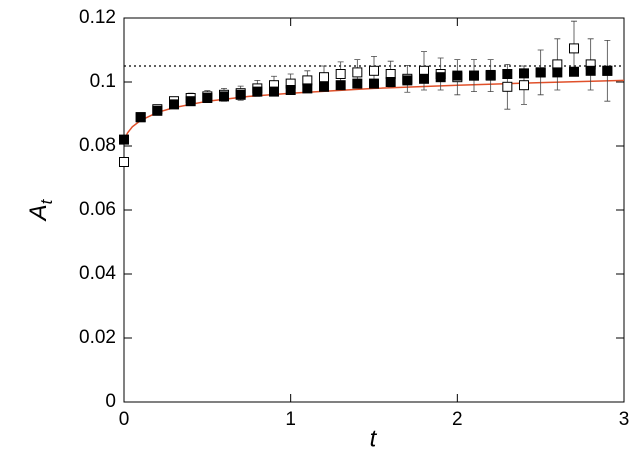 This screenshot has height=457, width=632. Describe the element at coordinates (97, 209) in the screenshot. I see `y-tick-label: 0.06` at that location.